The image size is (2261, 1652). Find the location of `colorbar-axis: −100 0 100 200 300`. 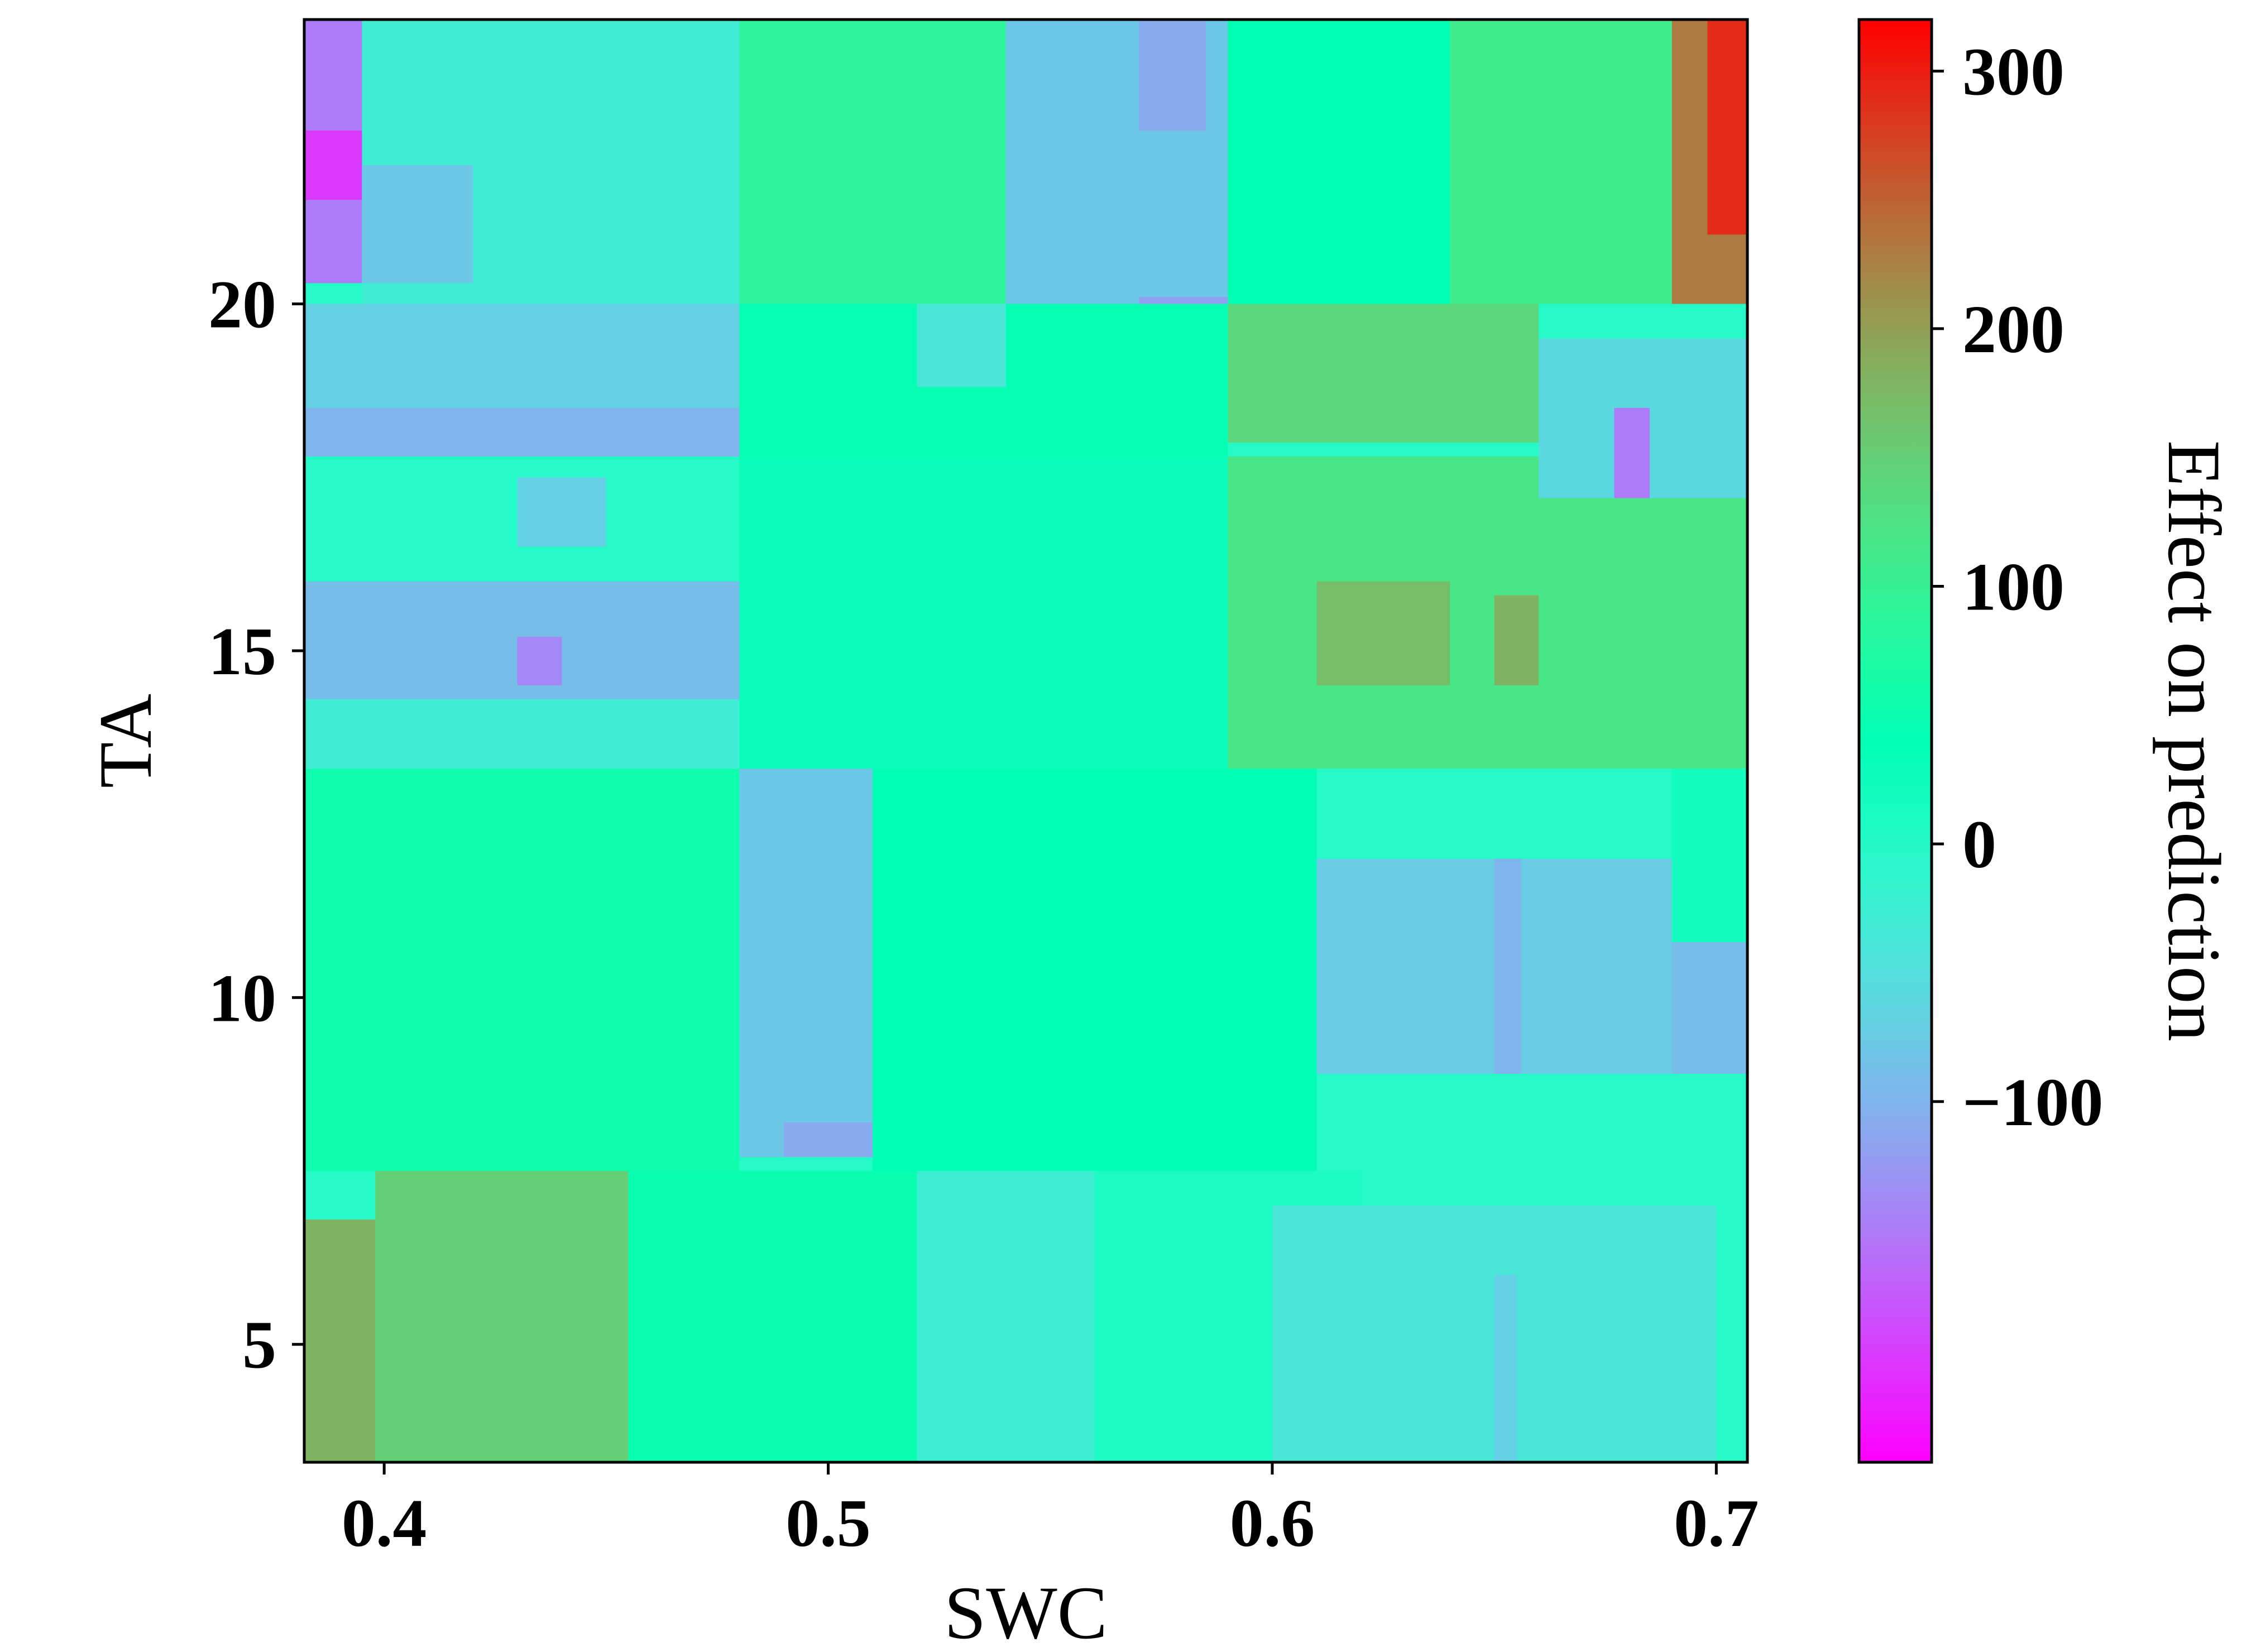

colorbar-axis: −100 0 100 200 300 is located at coordinates (2018, 587).